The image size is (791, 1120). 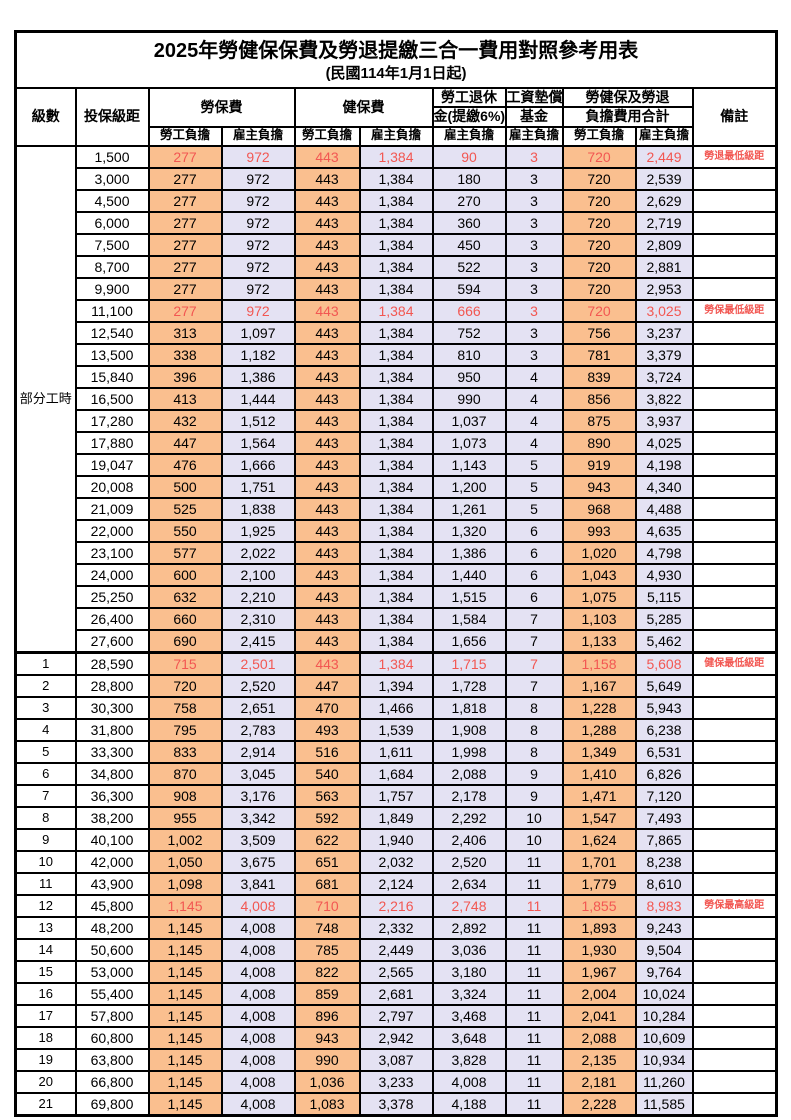 What do you see at coordinates (45, 905) in the screenshot?
I see `level-cell: 12` at bounding box center [45, 905].